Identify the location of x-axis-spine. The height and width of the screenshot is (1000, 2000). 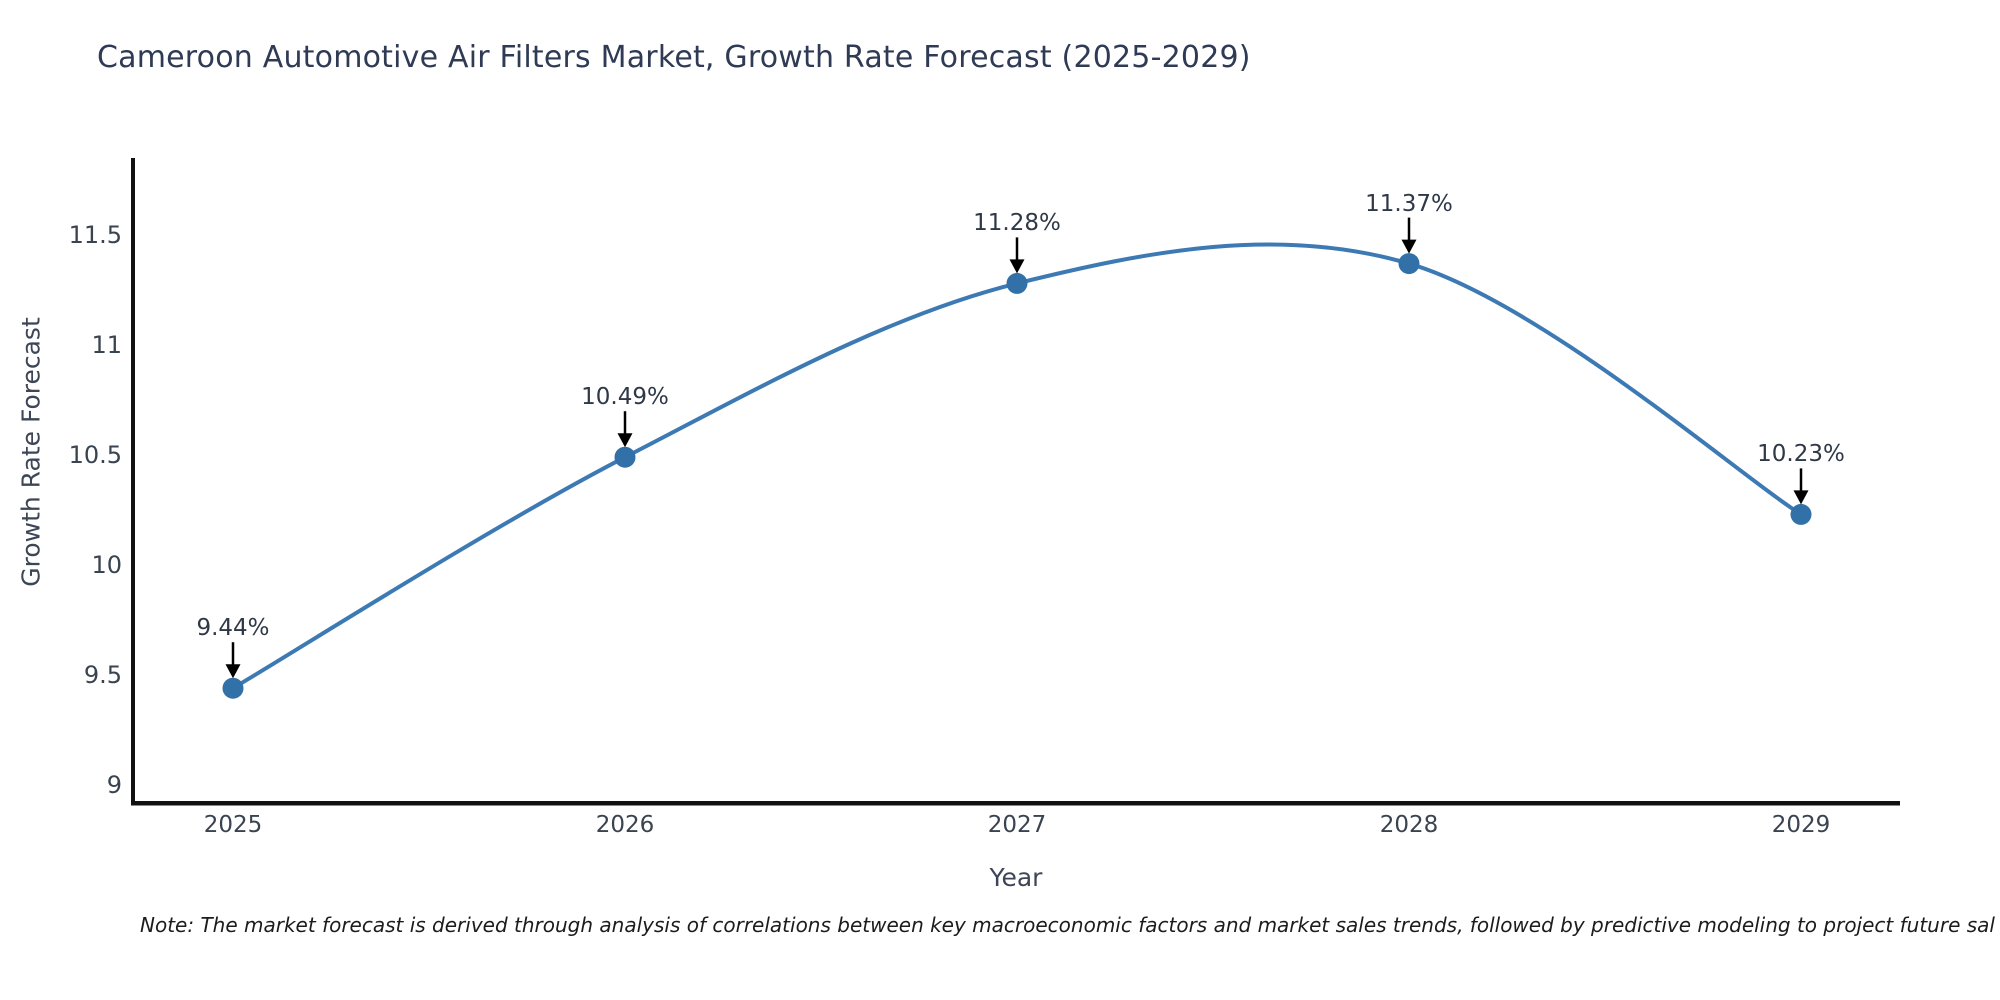
(1015, 803).